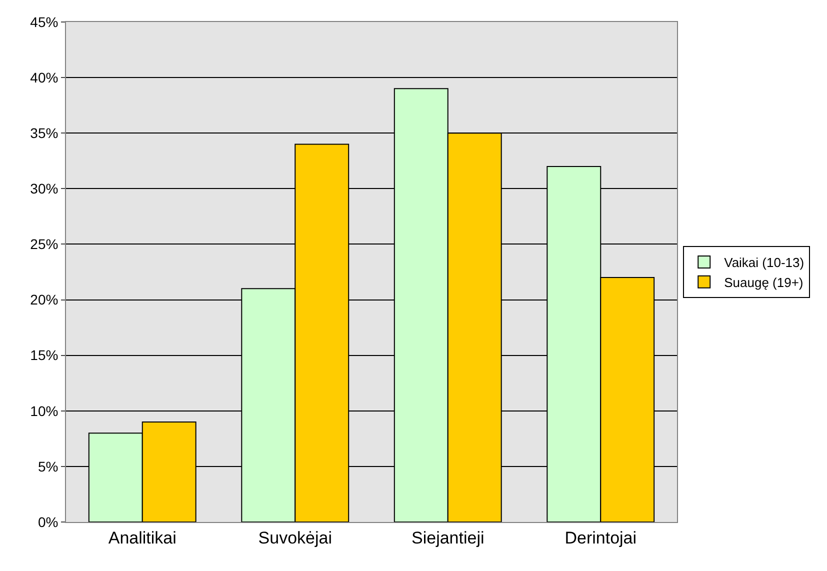 The image size is (827, 571). I want to click on y-tick-label: 35%, so click(44, 133).